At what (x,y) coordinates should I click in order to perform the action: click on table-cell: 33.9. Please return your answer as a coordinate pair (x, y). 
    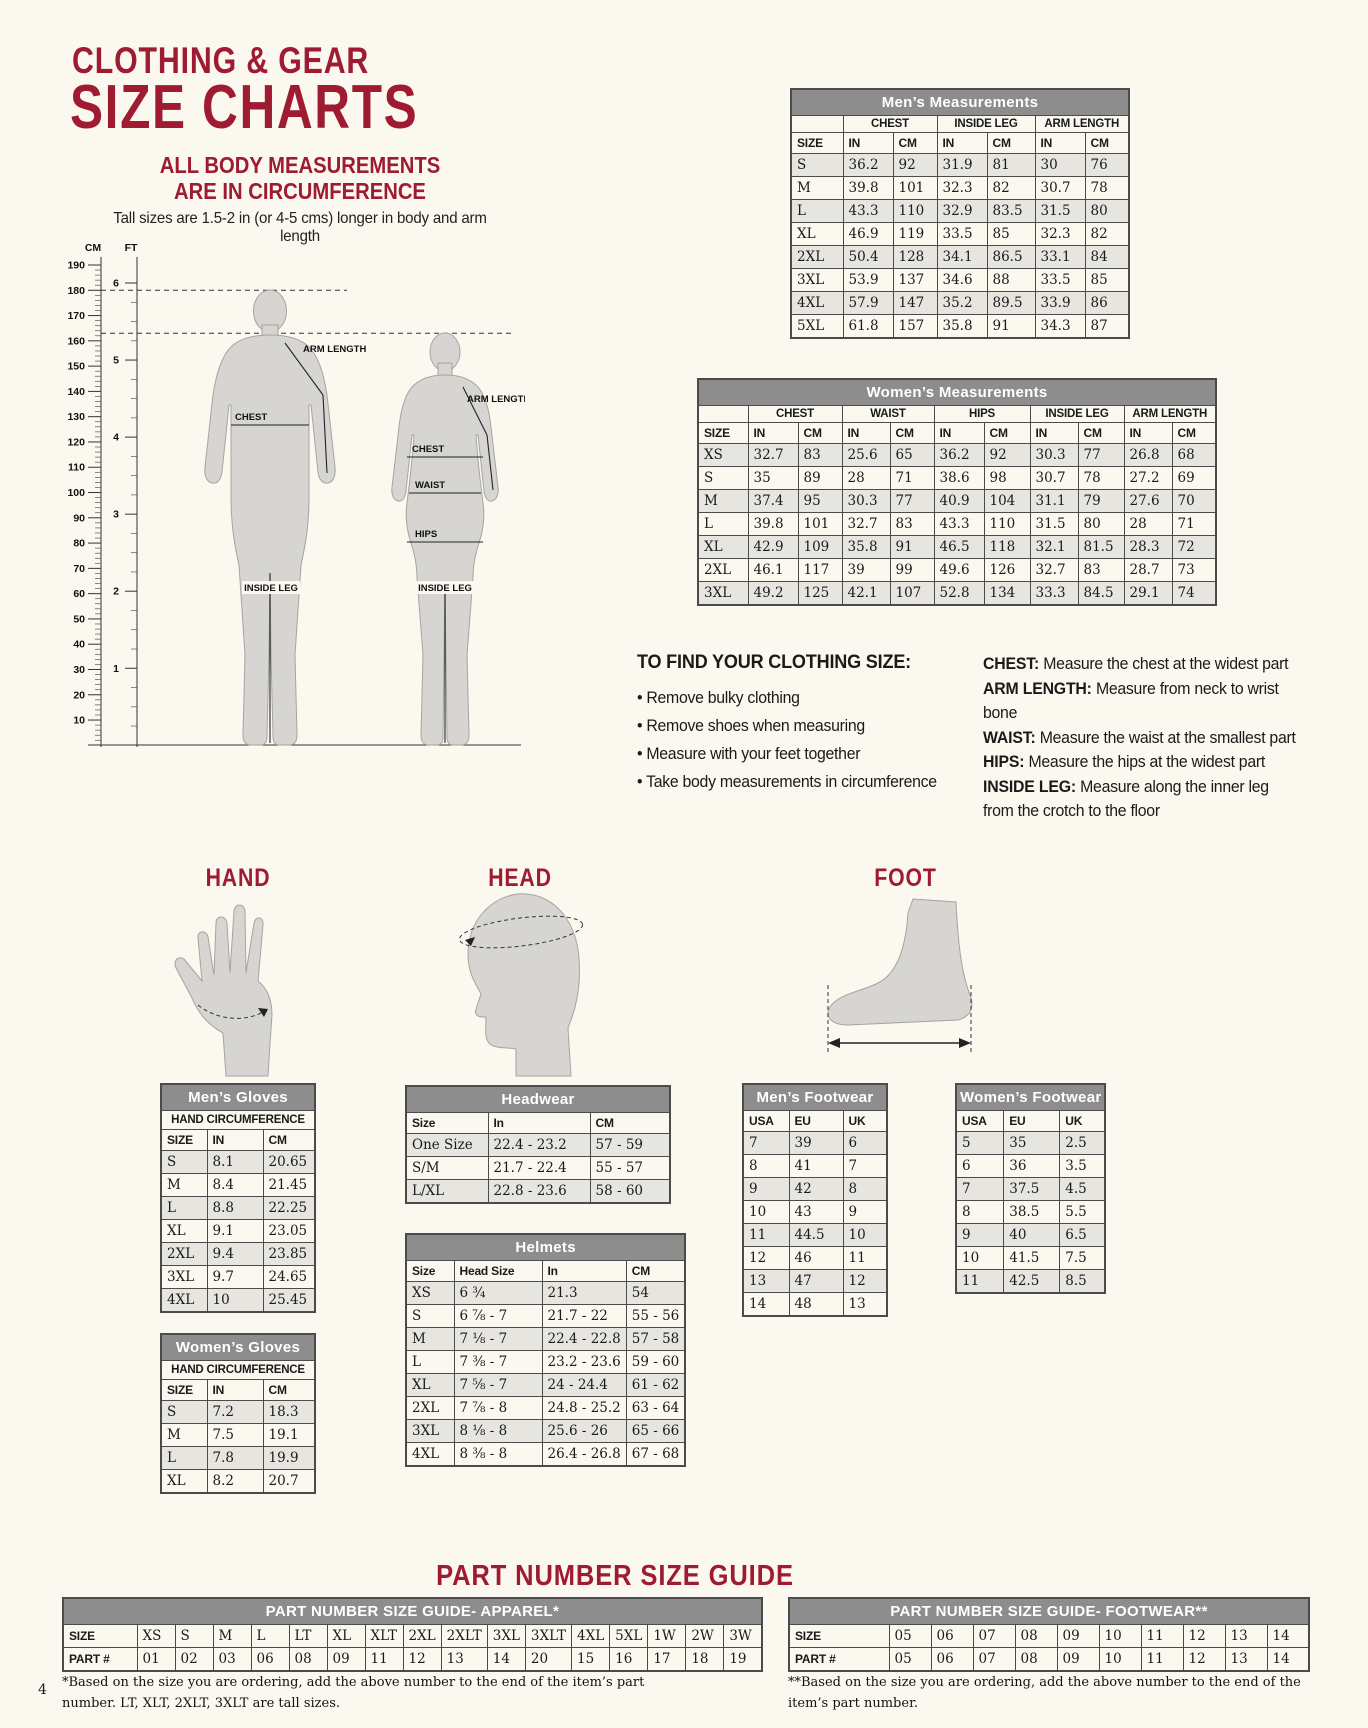
    Looking at the image, I should click on (1060, 303).